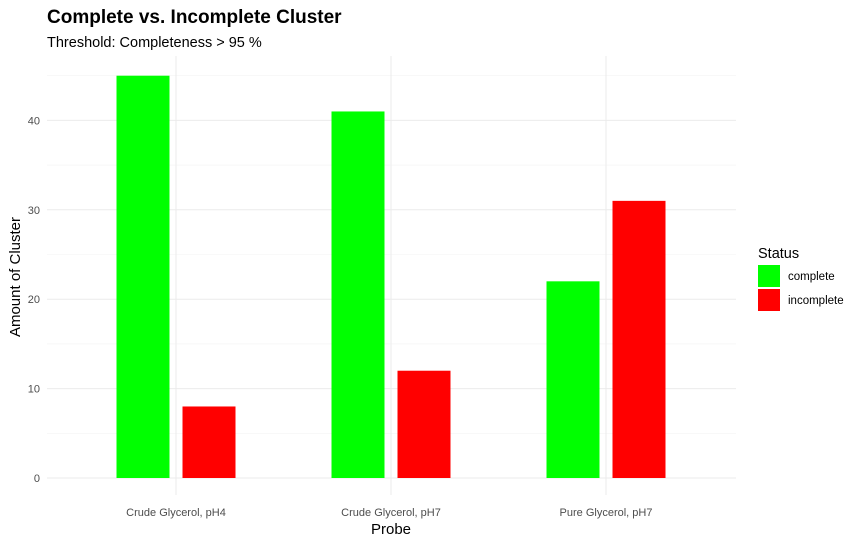 The width and height of the screenshot is (864, 544). I want to click on y-axis-title: Amount of Cluster, so click(15, 277).